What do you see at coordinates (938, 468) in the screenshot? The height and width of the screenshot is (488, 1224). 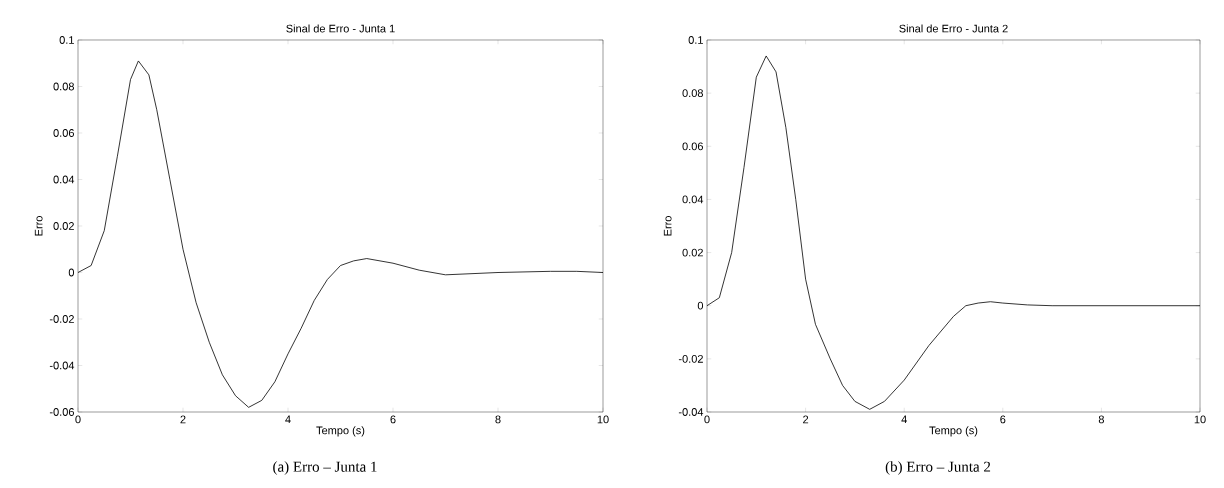 I see `text: (b) Erro – Junta 2` at bounding box center [938, 468].